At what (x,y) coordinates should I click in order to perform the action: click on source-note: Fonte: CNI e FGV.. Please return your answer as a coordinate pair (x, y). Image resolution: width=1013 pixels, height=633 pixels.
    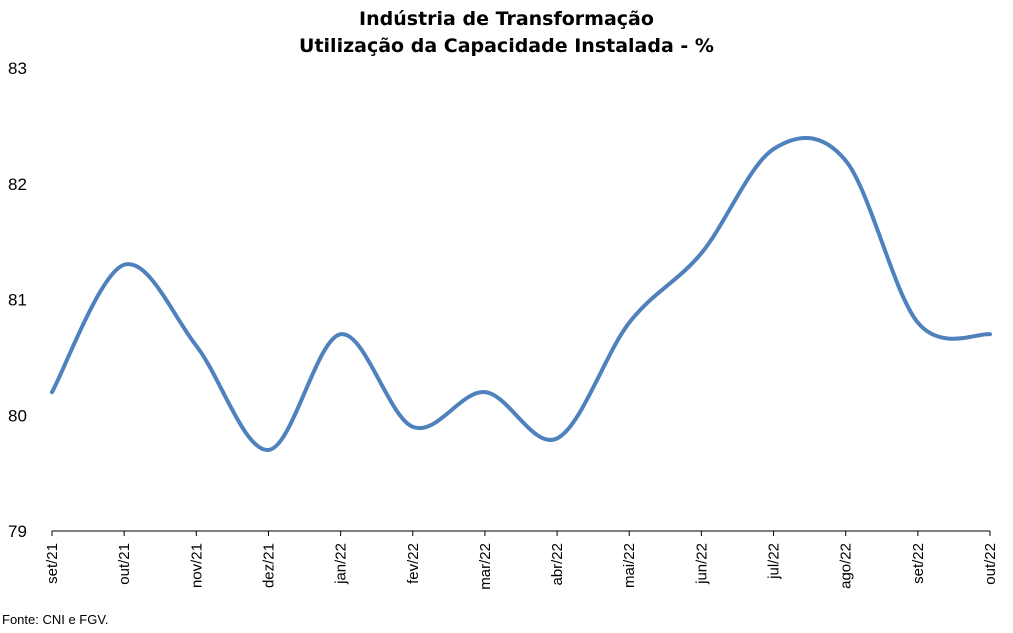
    Looking at the image, I should click on (55, 619).